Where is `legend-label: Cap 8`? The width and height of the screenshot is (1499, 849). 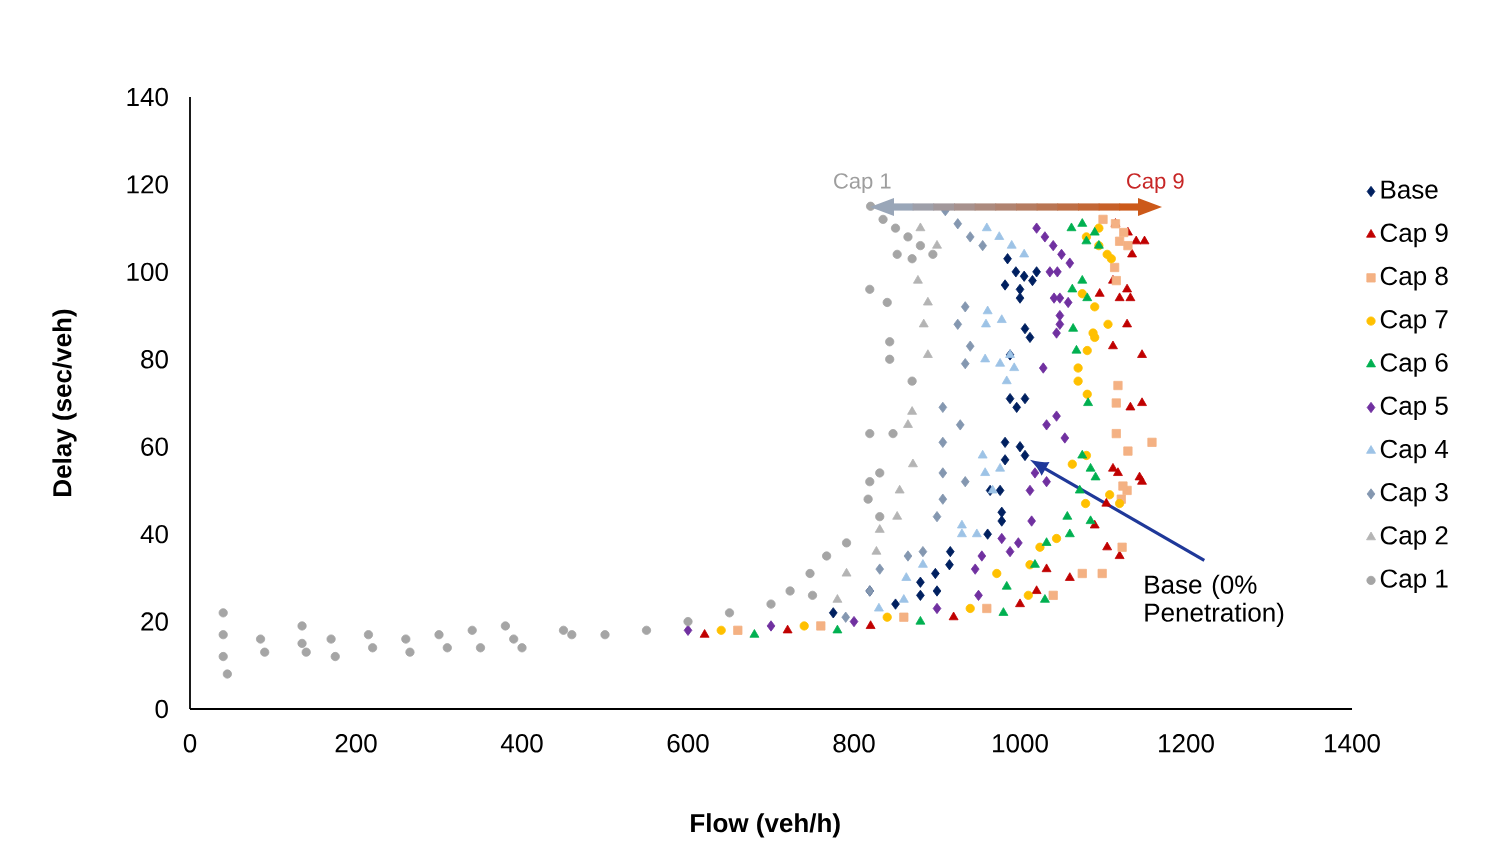 legend-label: Cap 8 is located at coordinates (1414, 278).